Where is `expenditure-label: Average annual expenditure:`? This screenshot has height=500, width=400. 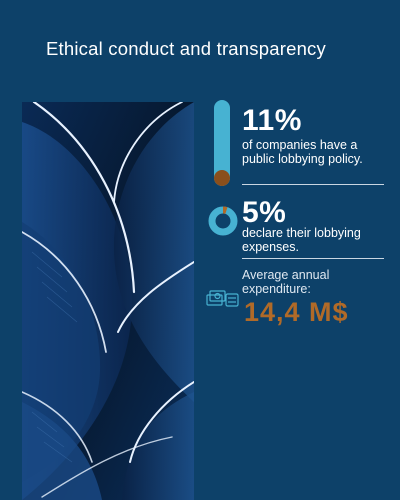 expenditure-label: Average annual expenditure: is located at coordinates (286, 282).